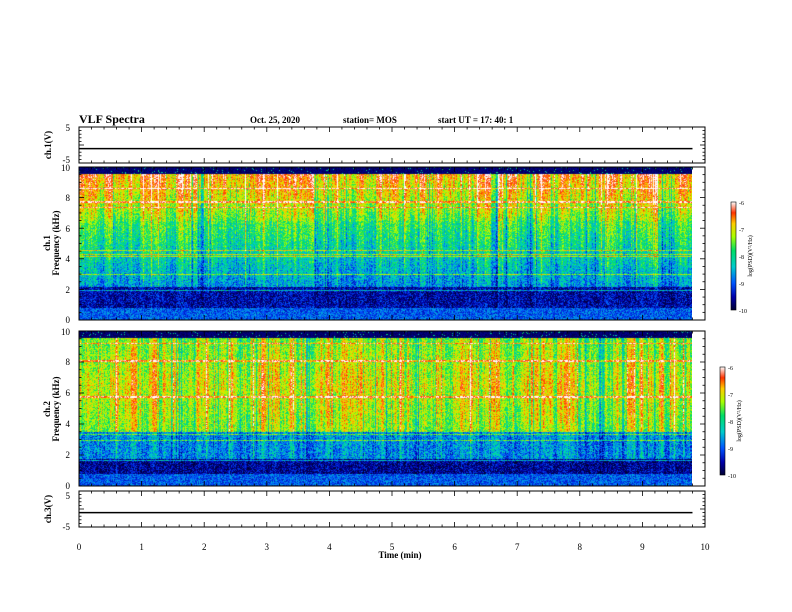  Describe the element at coordinates (66, 168) in the screenshot. I see `ch1-spec-ytick-10: 10` at that location.